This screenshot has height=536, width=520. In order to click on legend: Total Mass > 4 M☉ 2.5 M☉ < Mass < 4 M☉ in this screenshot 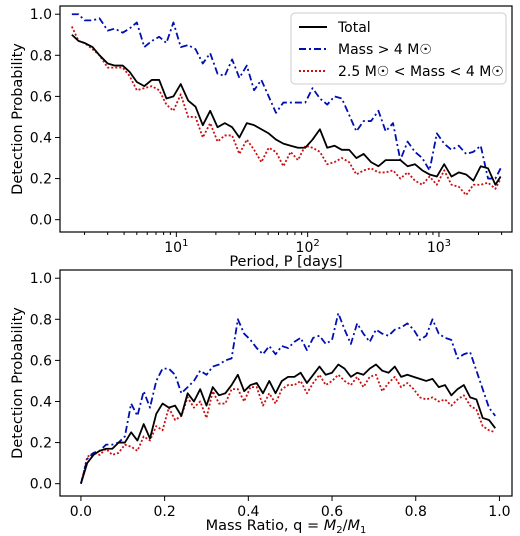, I will do `click(398, 48)`.